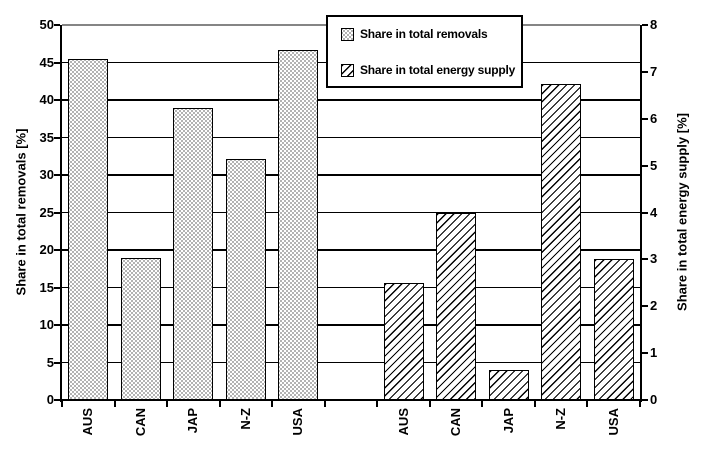 This screenshot has height=452, width=702. I want to click on left-axis-tick-label-0: 0, so click(50, 399).